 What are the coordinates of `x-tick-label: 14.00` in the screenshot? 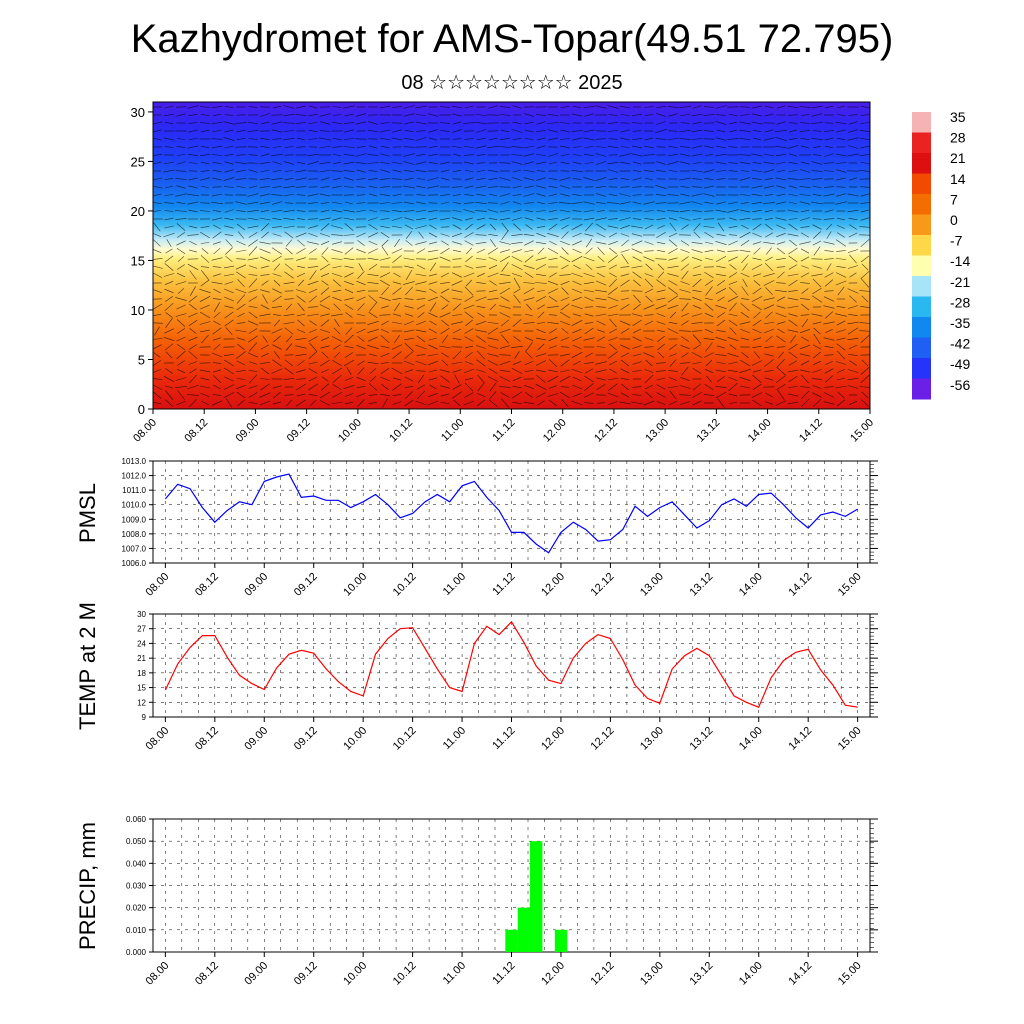 It's located at (760, 431).